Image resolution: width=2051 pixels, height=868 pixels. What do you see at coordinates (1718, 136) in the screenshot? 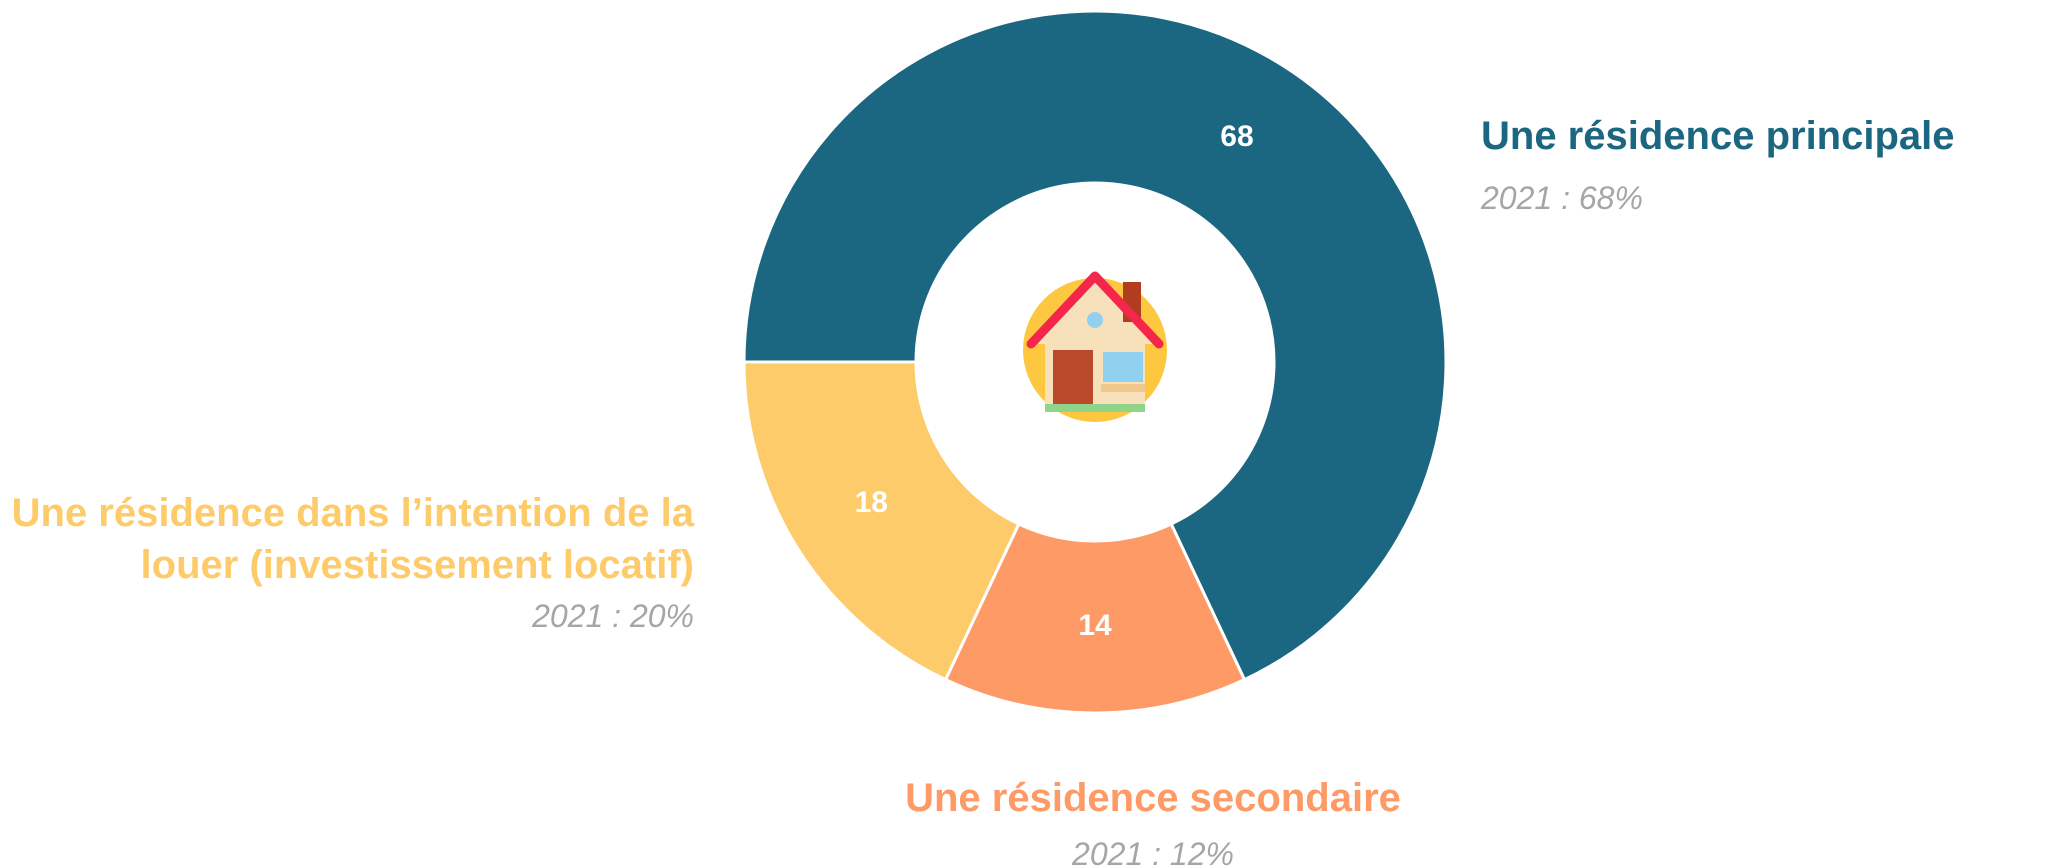
I see `legend-label: Une résidence principale` at bounding box center [1718, 136].